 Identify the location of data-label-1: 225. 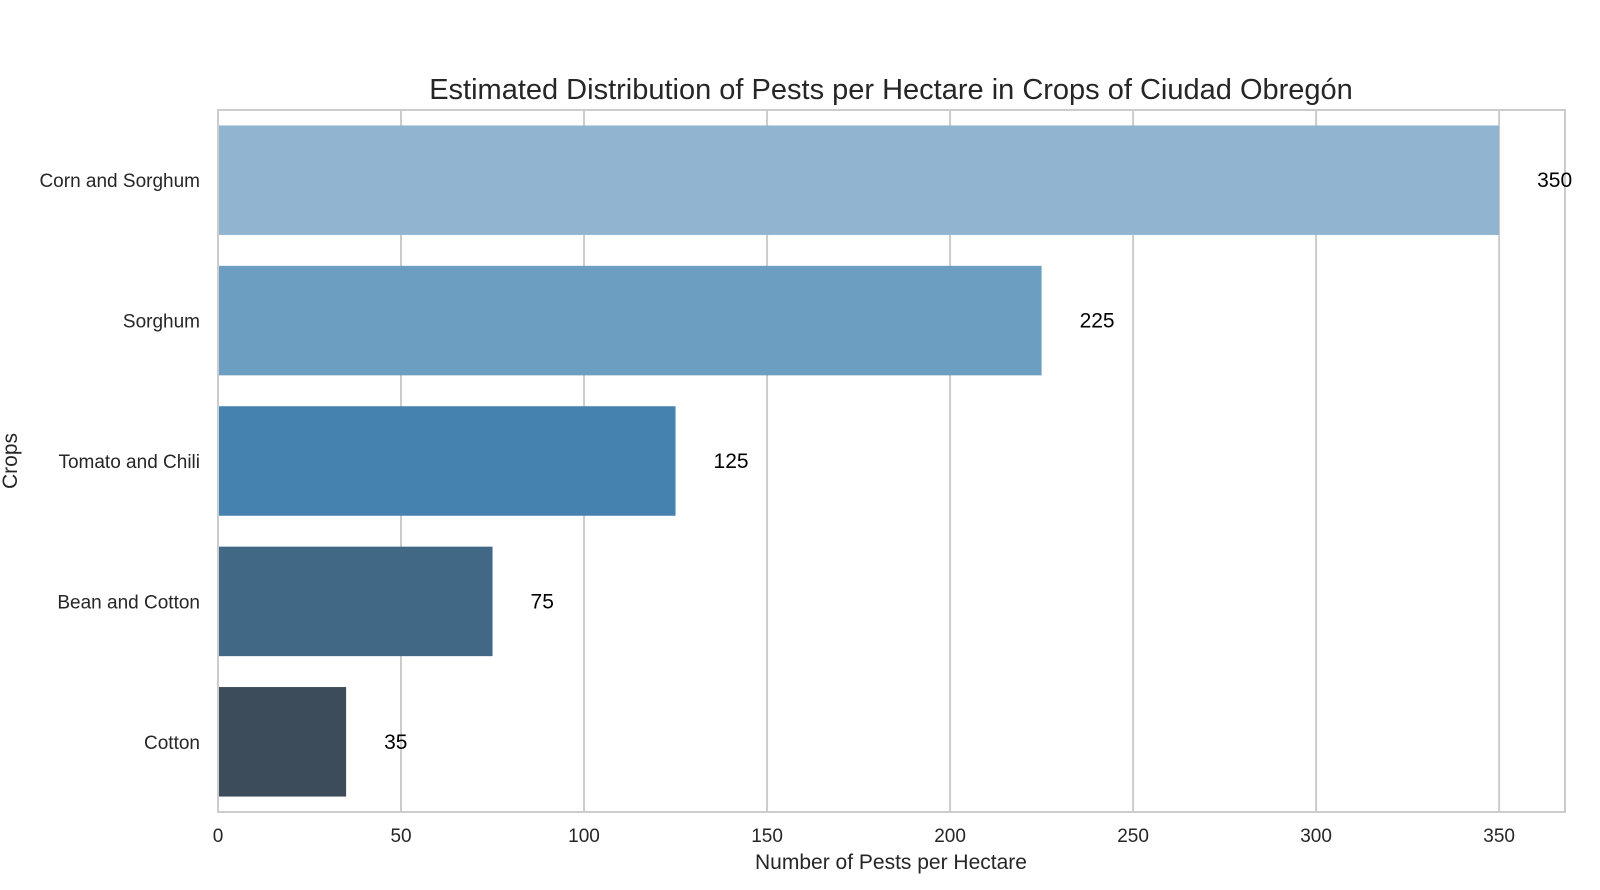
(1097, 321).